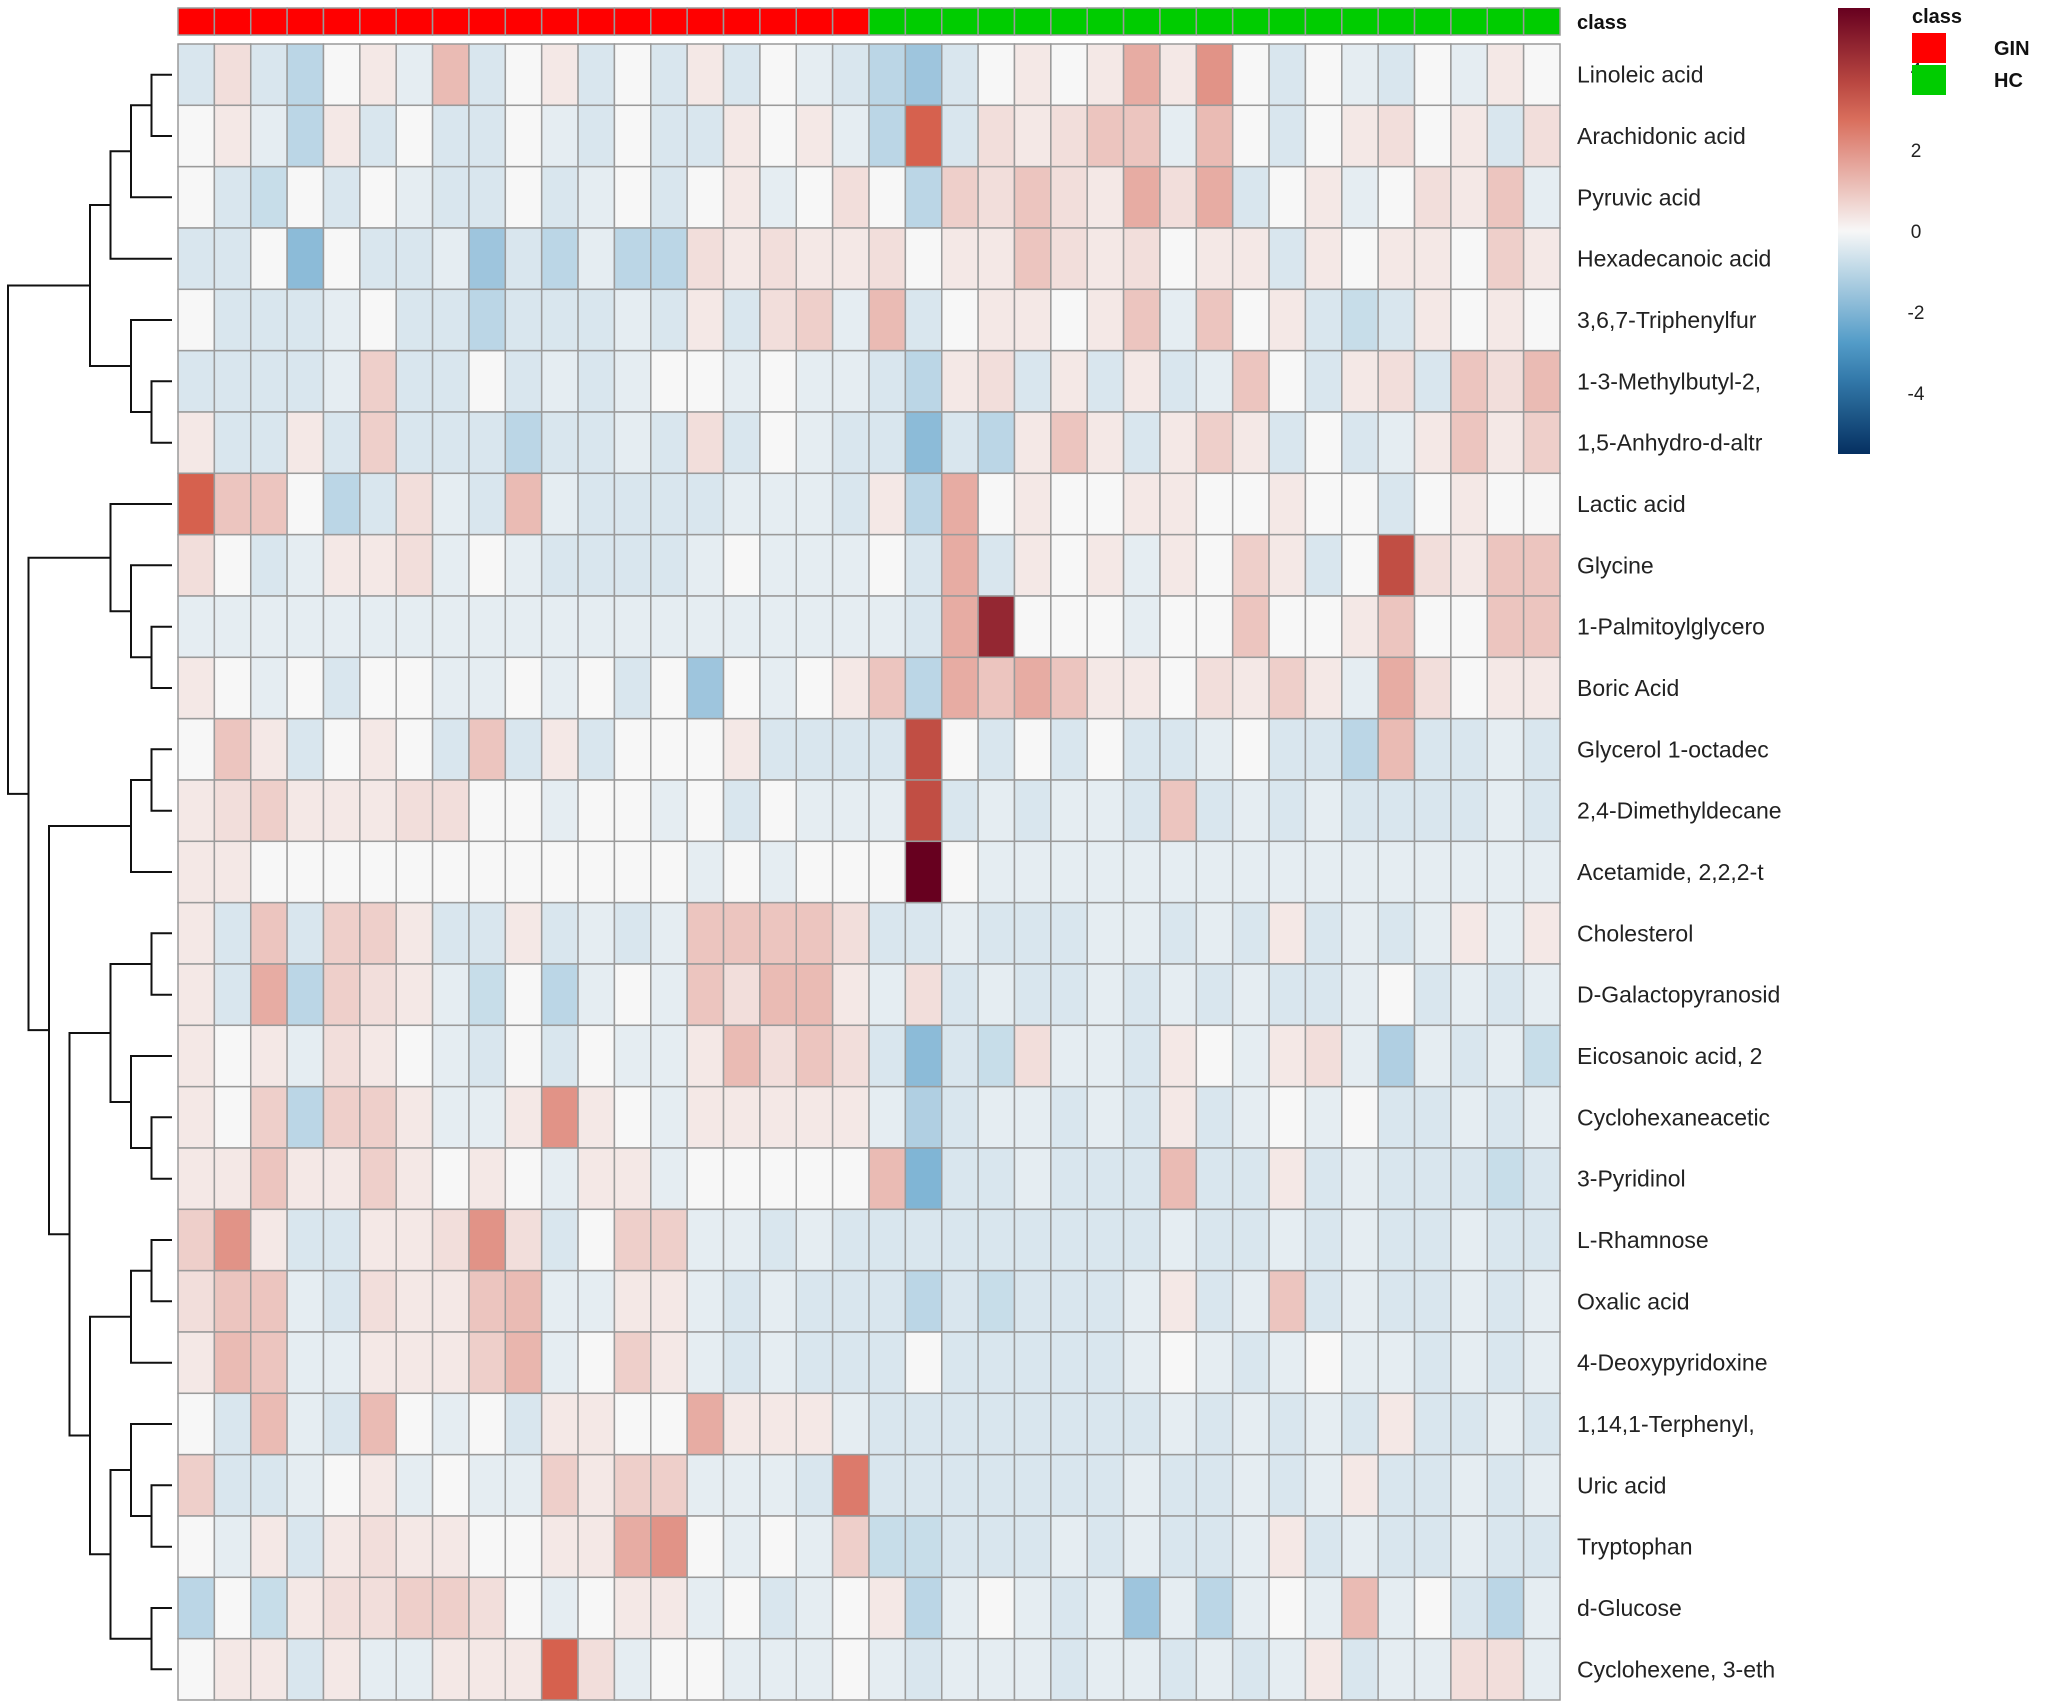 The image size is (2067, 1706). I want to click on row-label: Cyclohexene, 3-eth, so click(1676, 1669).